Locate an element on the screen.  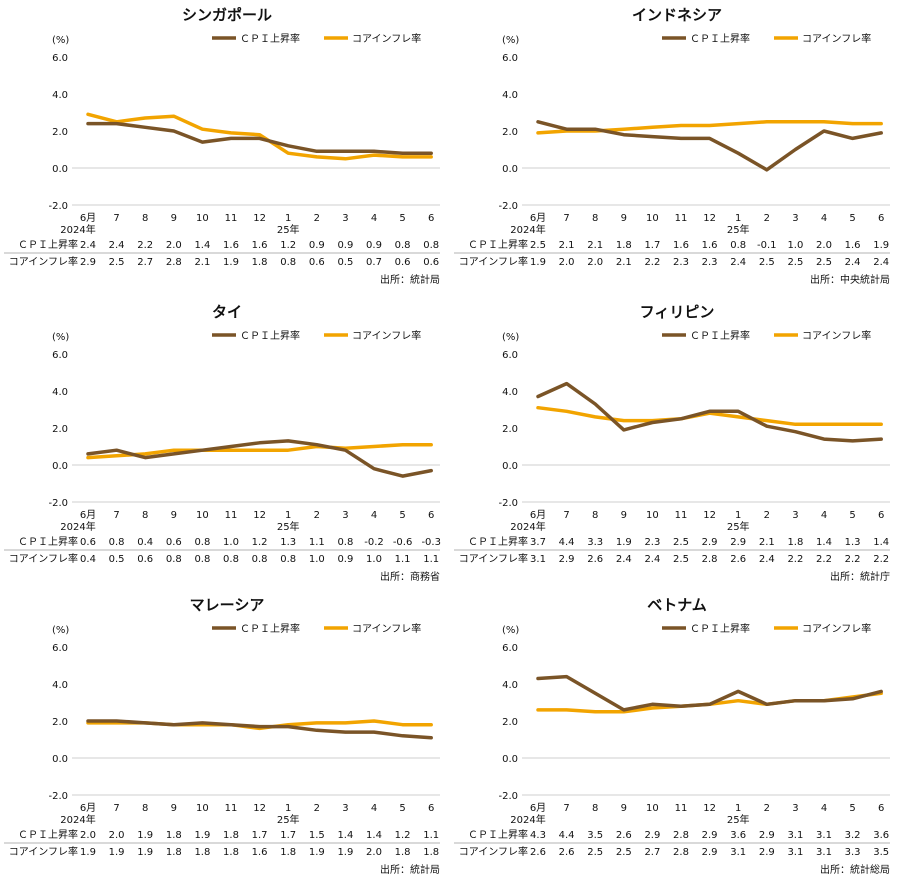
data-label-cpi: 1.2 is located at coordinates (288, 245).